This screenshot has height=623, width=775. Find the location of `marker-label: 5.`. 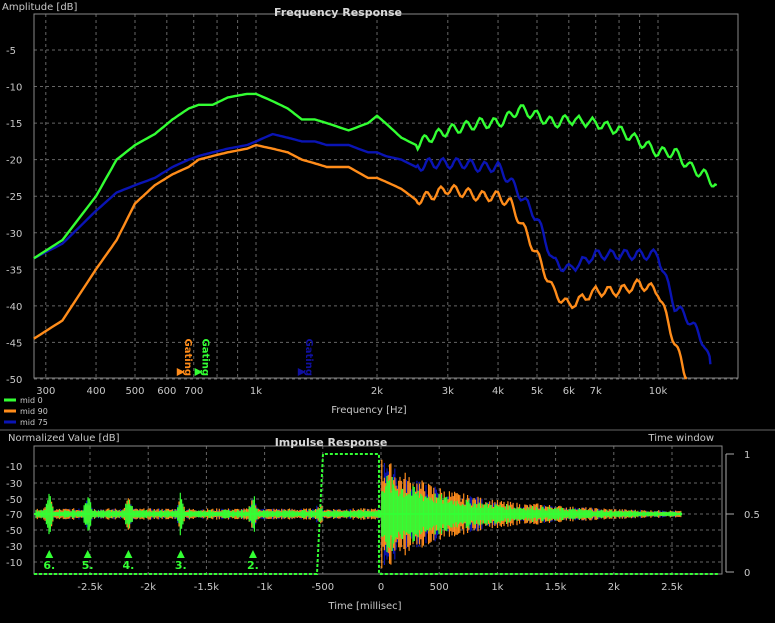

marker-label: 5. is located at coordinates (88, 565).